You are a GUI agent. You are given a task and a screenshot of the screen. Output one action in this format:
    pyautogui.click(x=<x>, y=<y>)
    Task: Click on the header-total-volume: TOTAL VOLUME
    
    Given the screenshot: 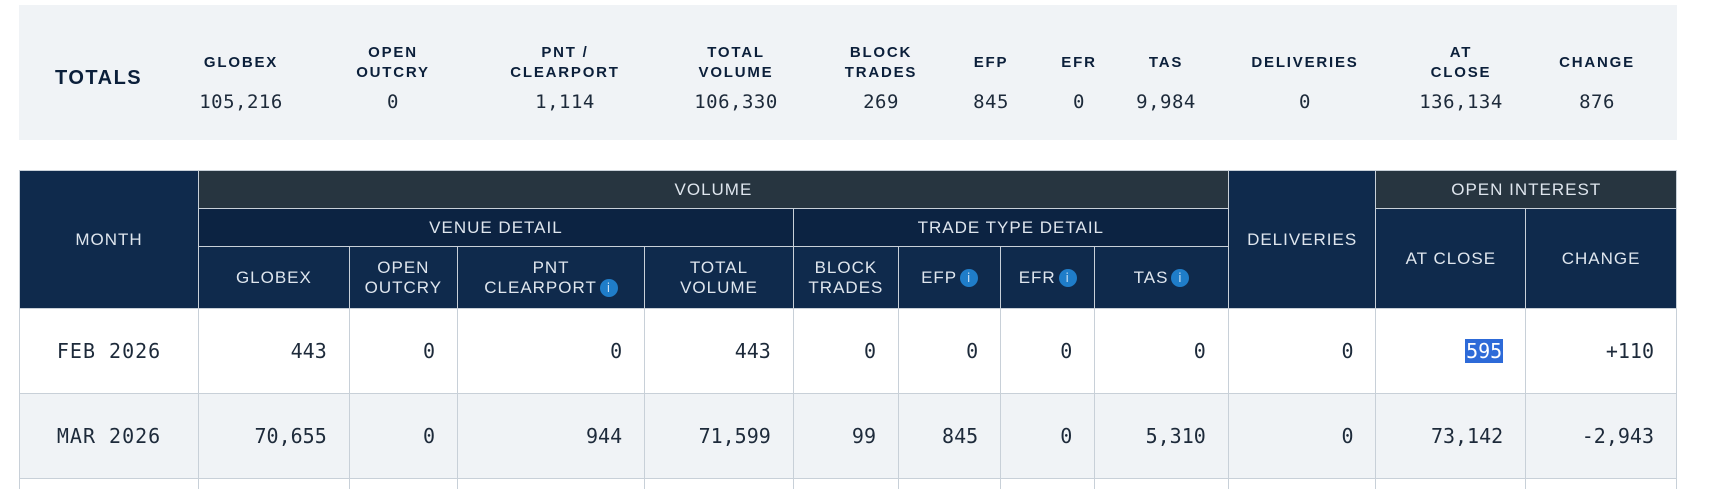 What is the action you would take?
    pyautogui.click(x=719, y=277)
    